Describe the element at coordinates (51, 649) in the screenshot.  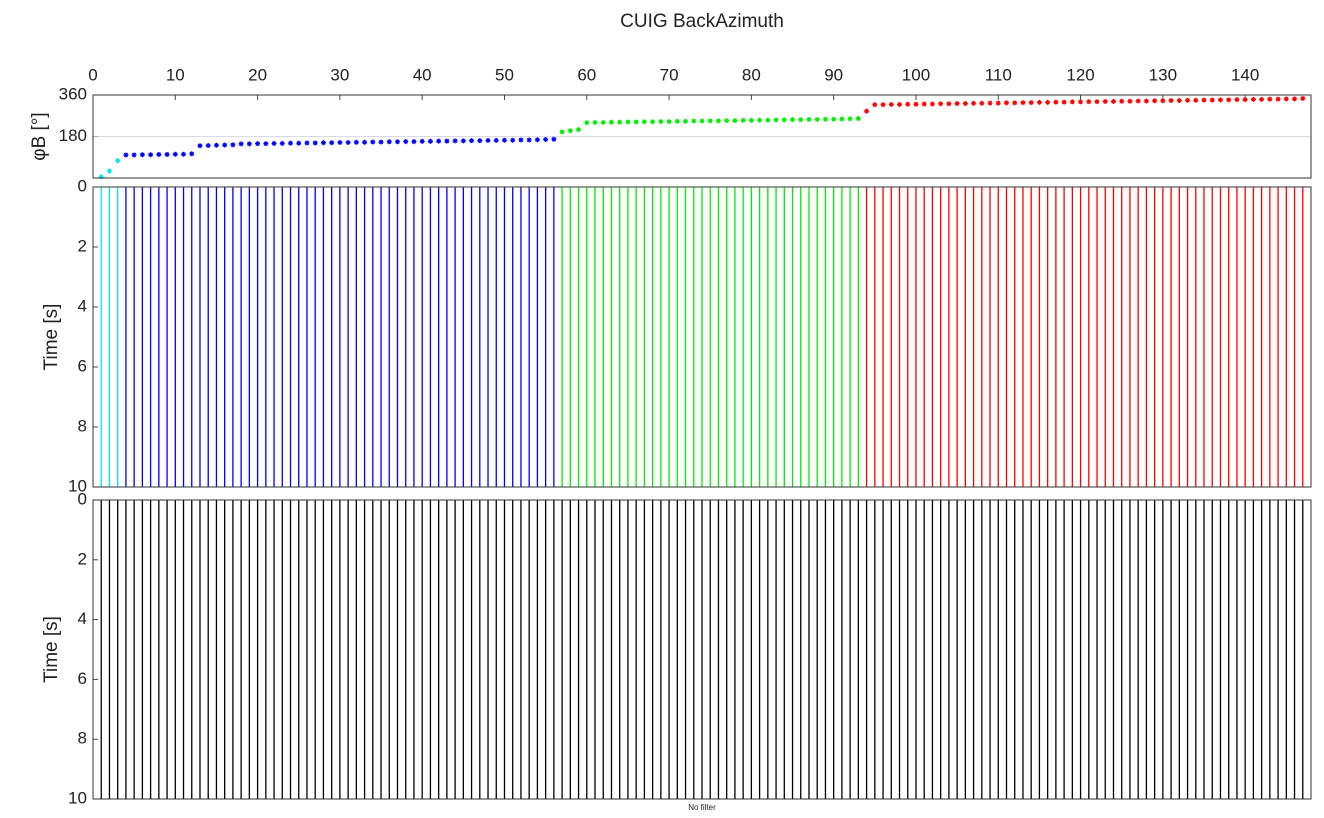
I see `y-axis-label: Time [s]` at that location.